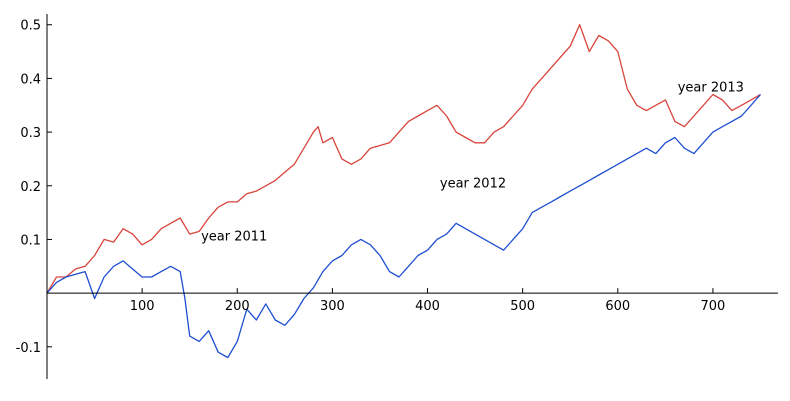 The width and height of the screenshot is (790, 401). I want to click on y-tick-label: 0.2, so click(30, 187).